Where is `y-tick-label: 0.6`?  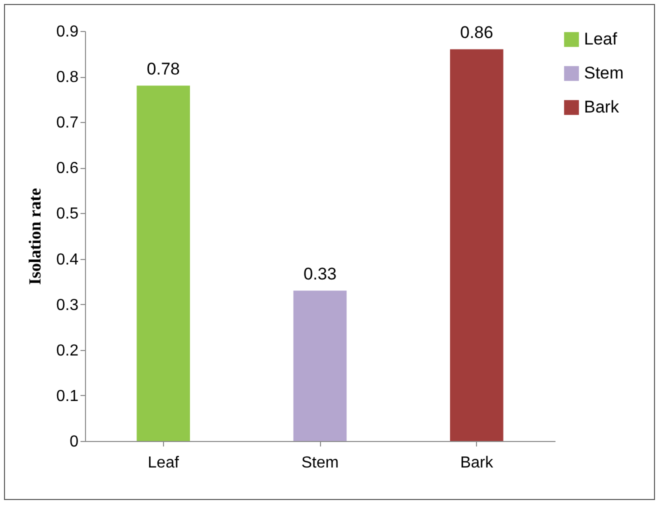 y-tick-label: 0.6 is located at coordinates (67, 169).